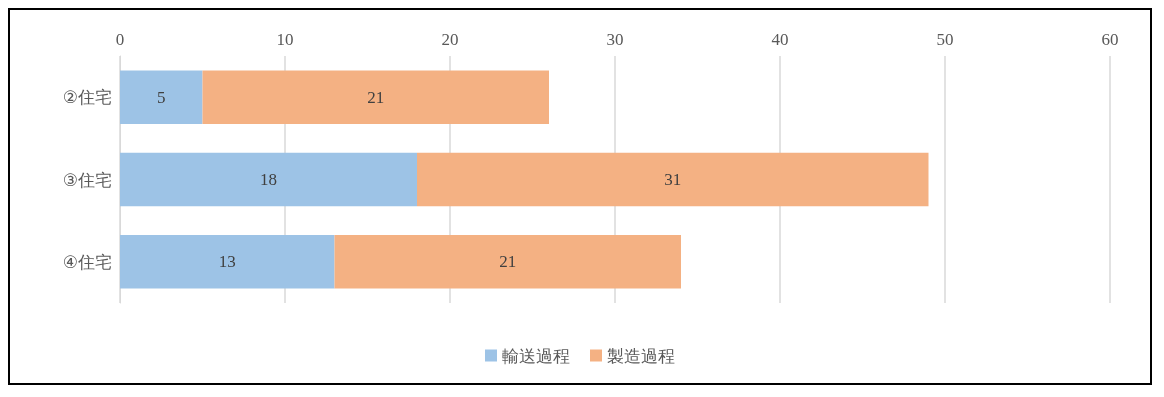 Image resolution: width=1164 pixels, height=397 pixels. I want to click on x-tick-label: 30, so click(615, 39).